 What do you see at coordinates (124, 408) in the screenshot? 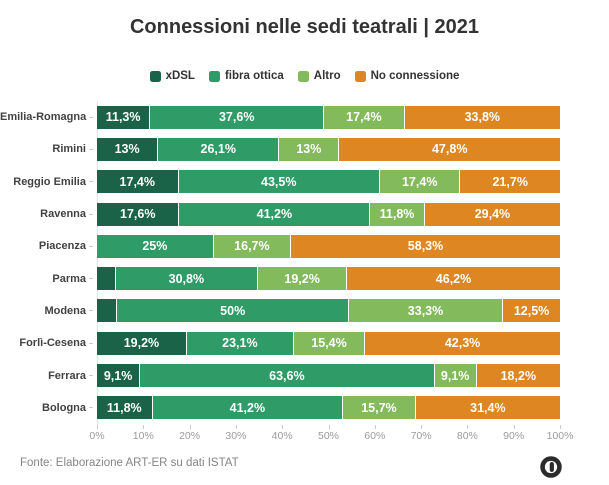
I see `bar-segment-xdsl: 11,8%` at bounding box center [124, 408].